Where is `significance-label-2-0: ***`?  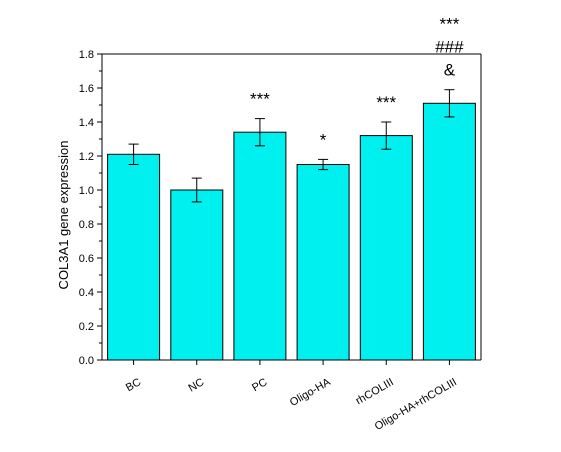 significance-label-2-0: *** is located at coordinates (260, 99).